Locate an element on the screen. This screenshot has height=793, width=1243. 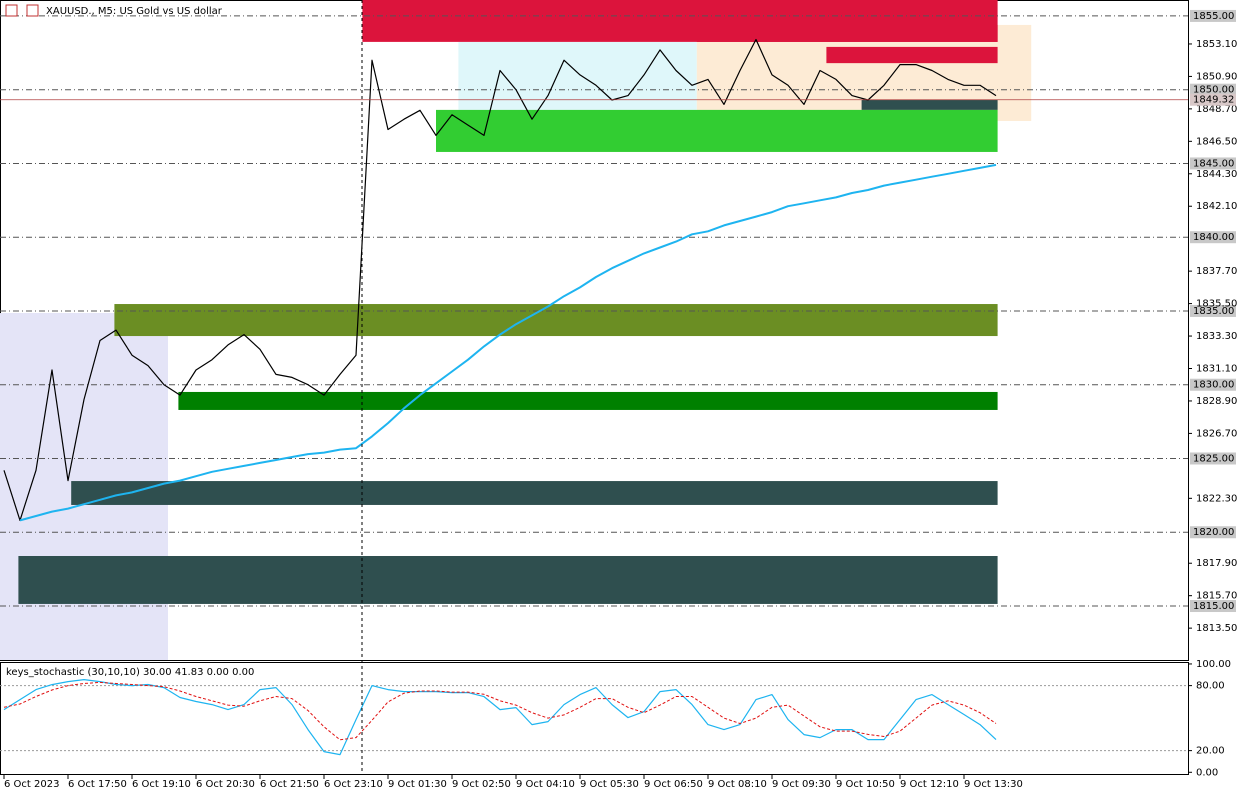
level-label: 1840.00 is located at coordinates (1213, 237).